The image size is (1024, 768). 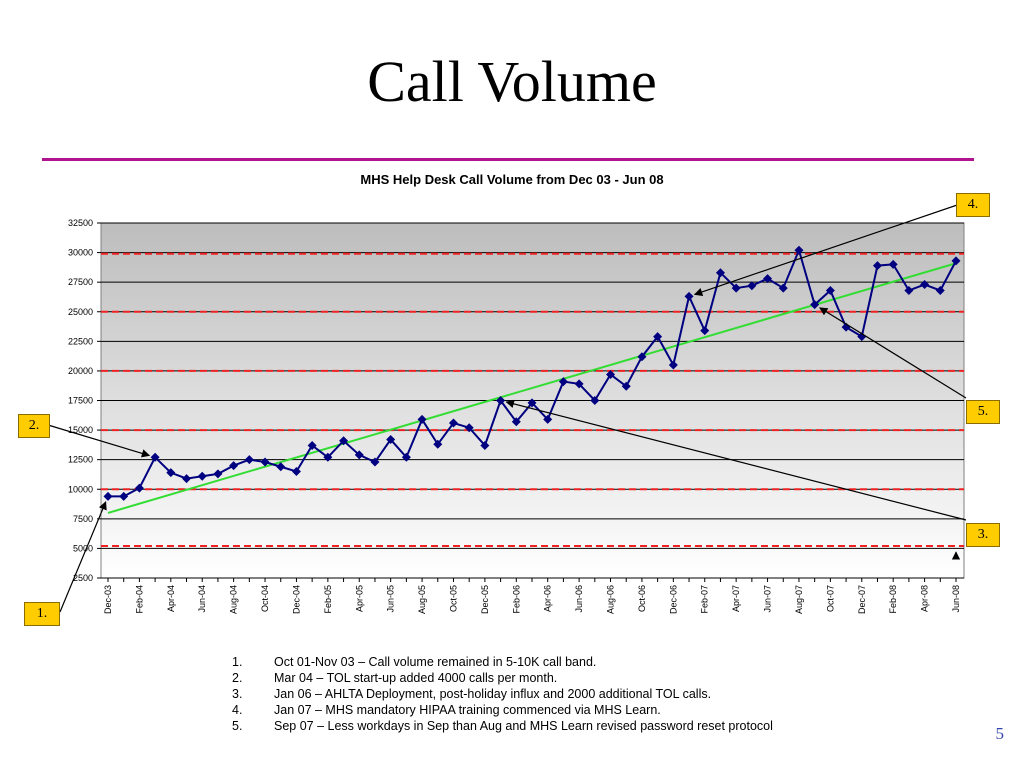 I want to click on note-number: 3., so click(x=237, y=694).